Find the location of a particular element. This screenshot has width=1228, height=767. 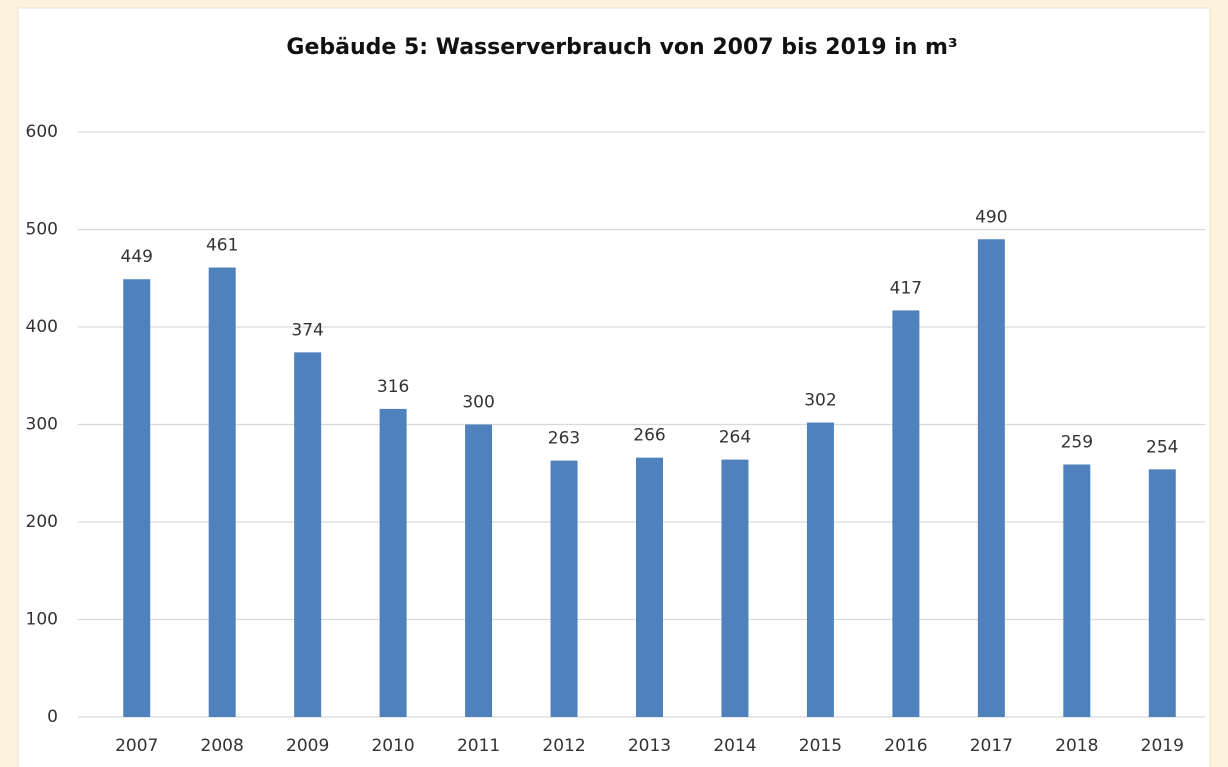

value-label: 254 is located at coordinates (1162, 447).